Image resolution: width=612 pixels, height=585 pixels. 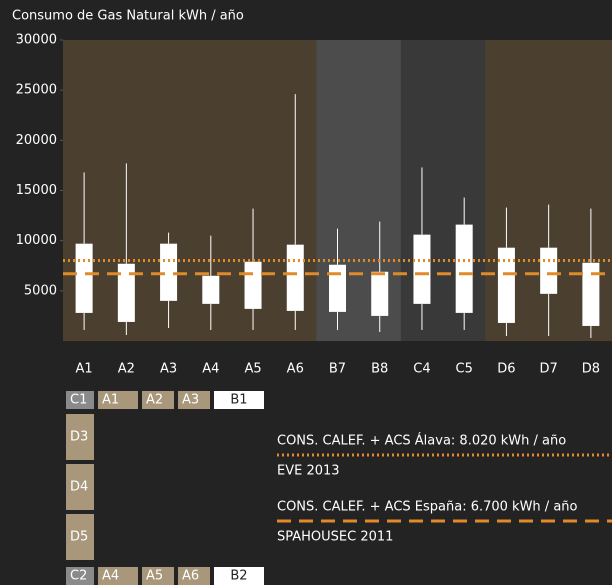 I want to click on y-tick-label: 25000, so click(x=36, y=90).